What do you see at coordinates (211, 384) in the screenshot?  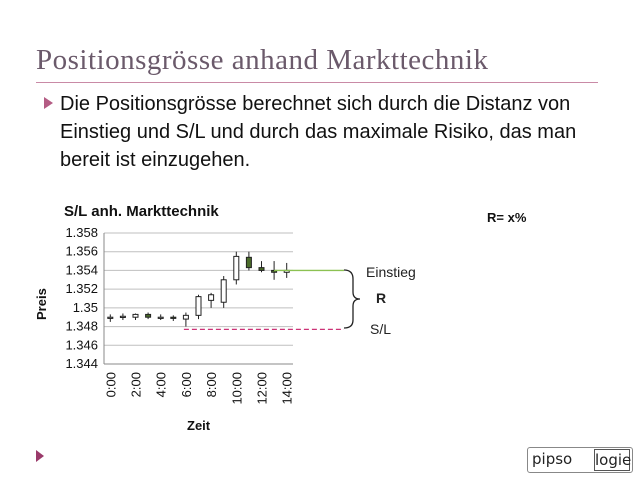 I see `x-tick-label: 8:00` at bounding box center [211, 384].